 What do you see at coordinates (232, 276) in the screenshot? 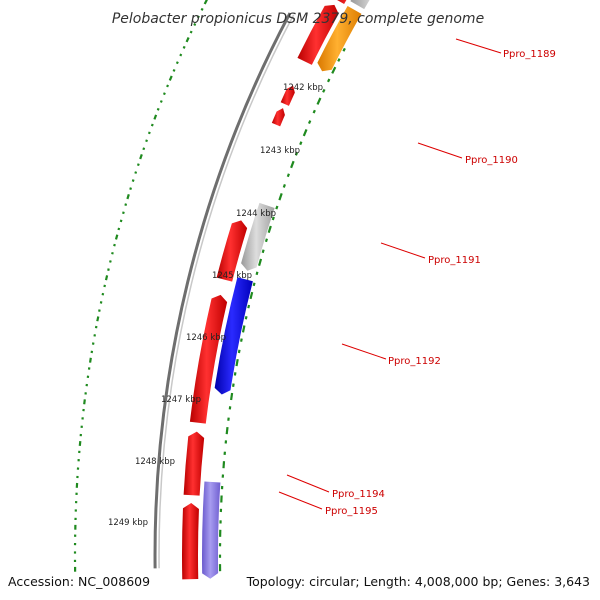
I see `scale-label-1245: 1245 kbp` at bounding box center [232, 276].